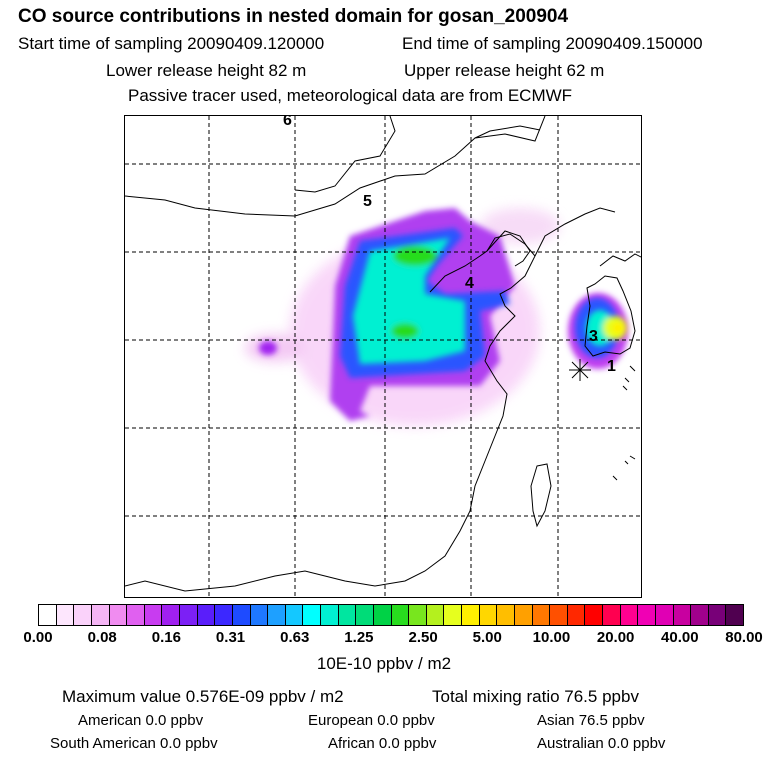  I want to click on colorbar-tick-label: 40.00, so click(680, 637).